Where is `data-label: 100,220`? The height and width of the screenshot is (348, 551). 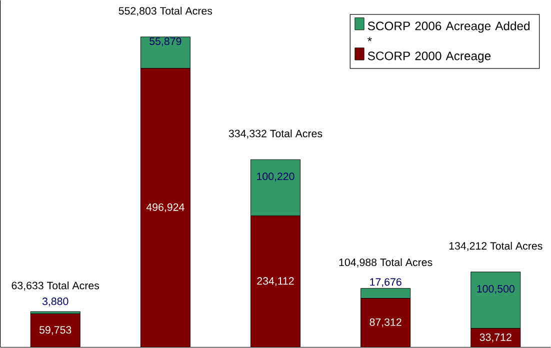
data-label: 100,220 is located at coordinates (275, 177).